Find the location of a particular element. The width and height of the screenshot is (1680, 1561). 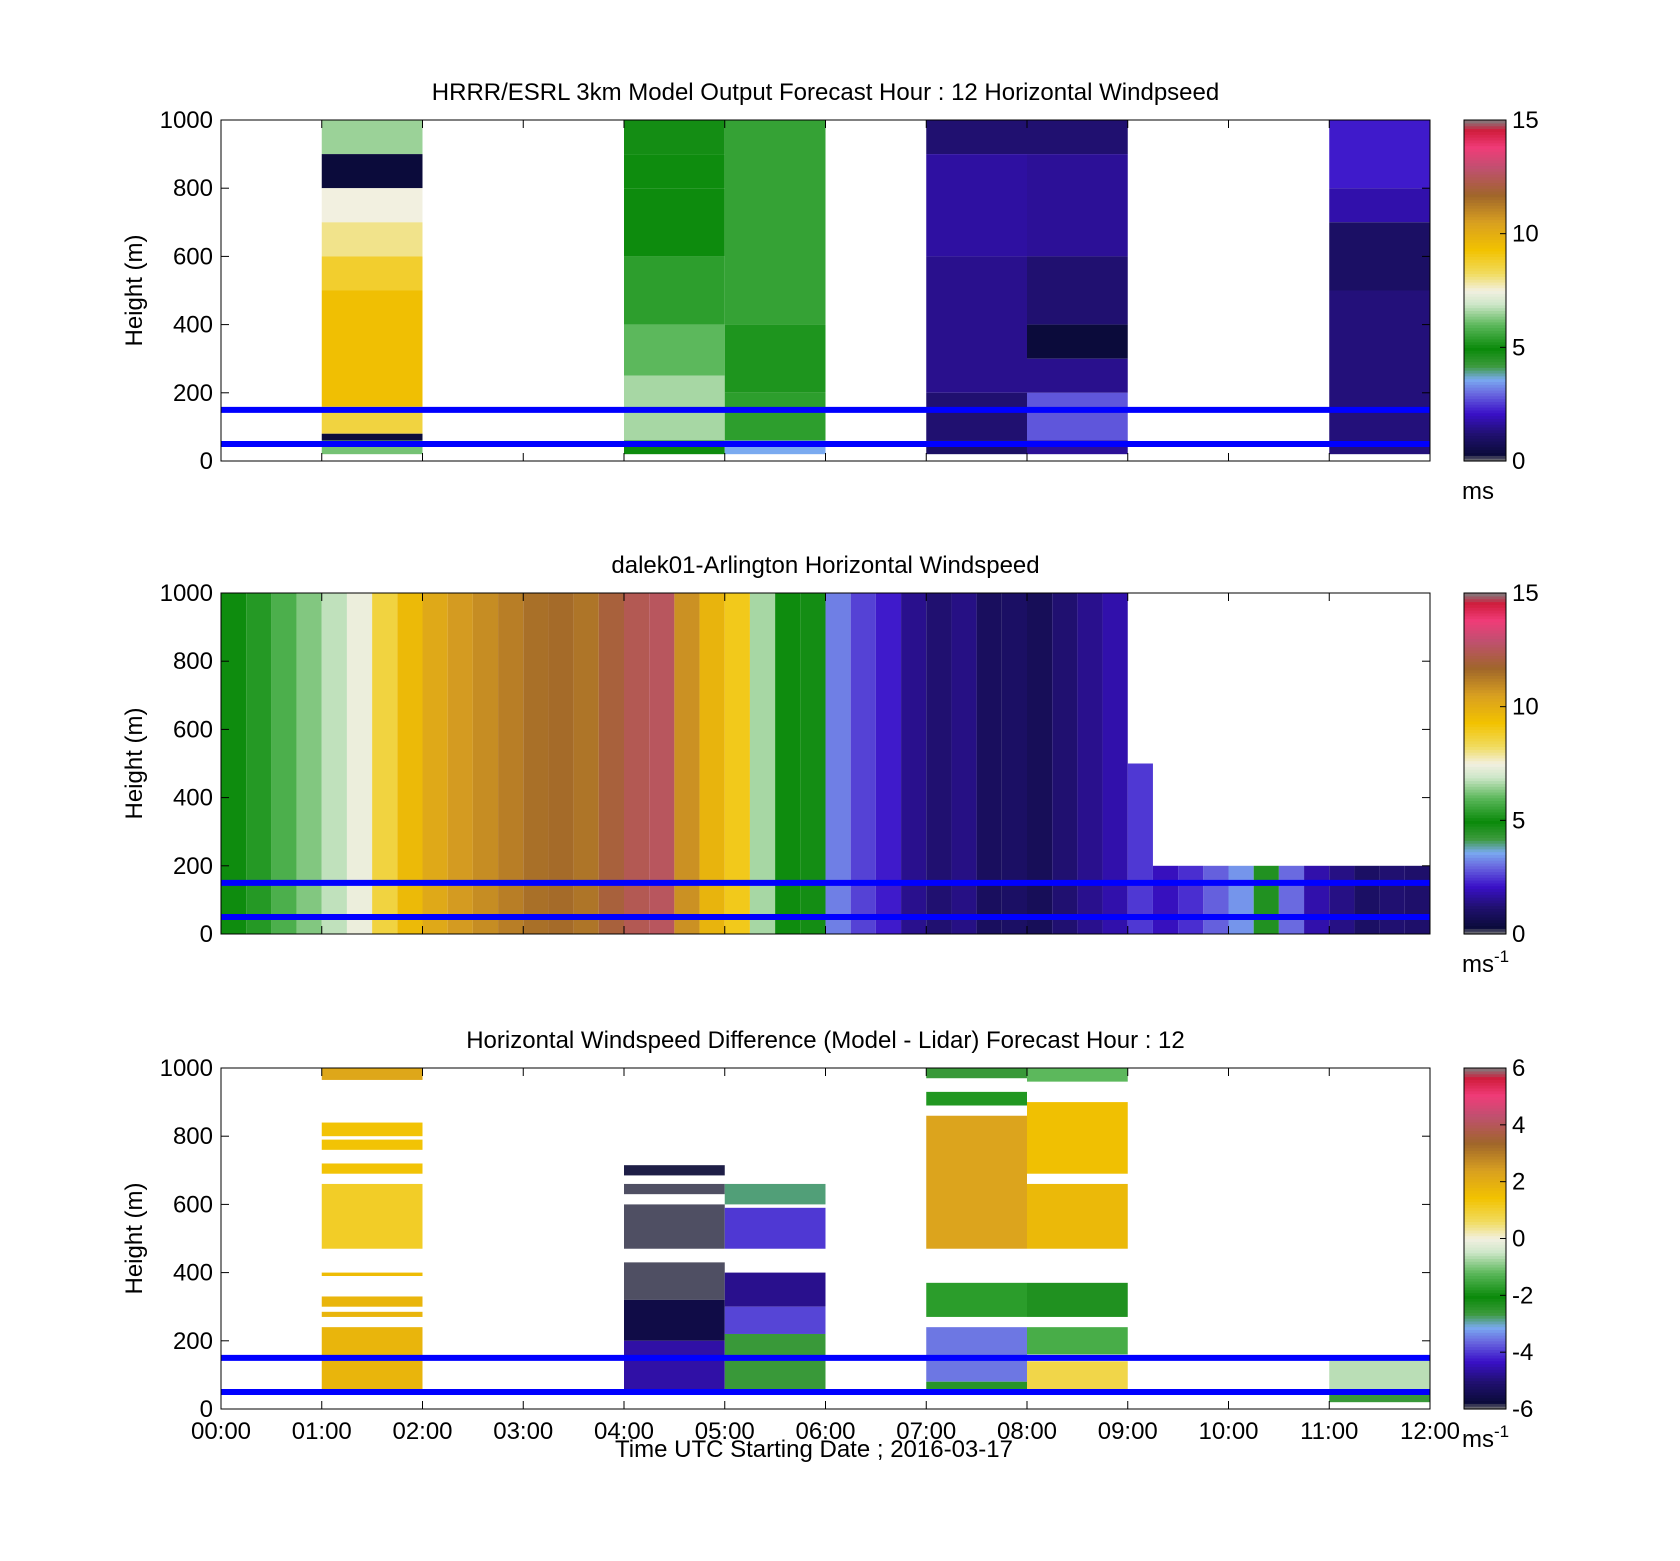

y-axis-label: Height (m) is located at coordinates (134, 1238).